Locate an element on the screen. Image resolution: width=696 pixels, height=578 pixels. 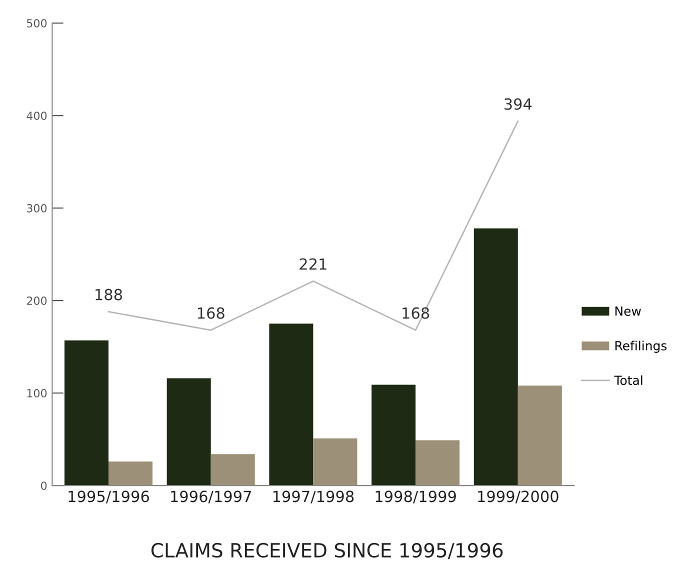
y-tick-label: 100 is located at coordinates (37, 393).